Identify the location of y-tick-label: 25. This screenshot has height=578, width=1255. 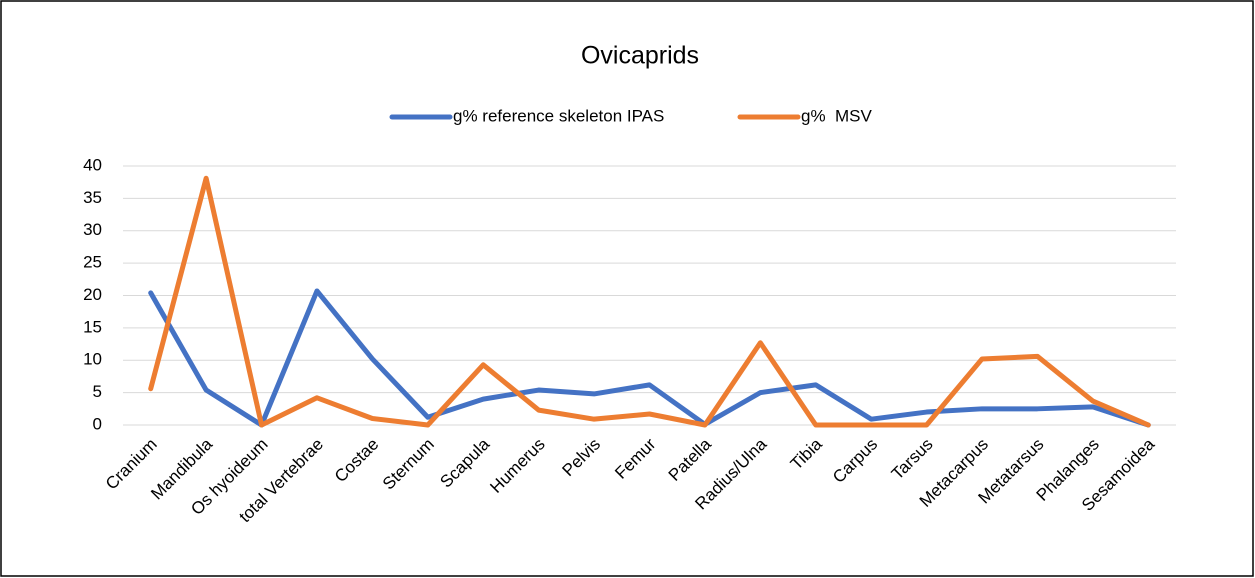
(92, 262).